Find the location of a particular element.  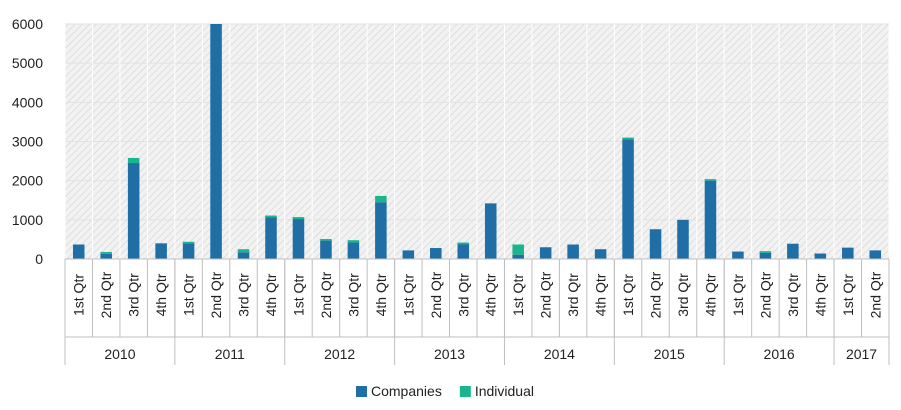

year-label: 2014 is located at coordinates (559, 354).